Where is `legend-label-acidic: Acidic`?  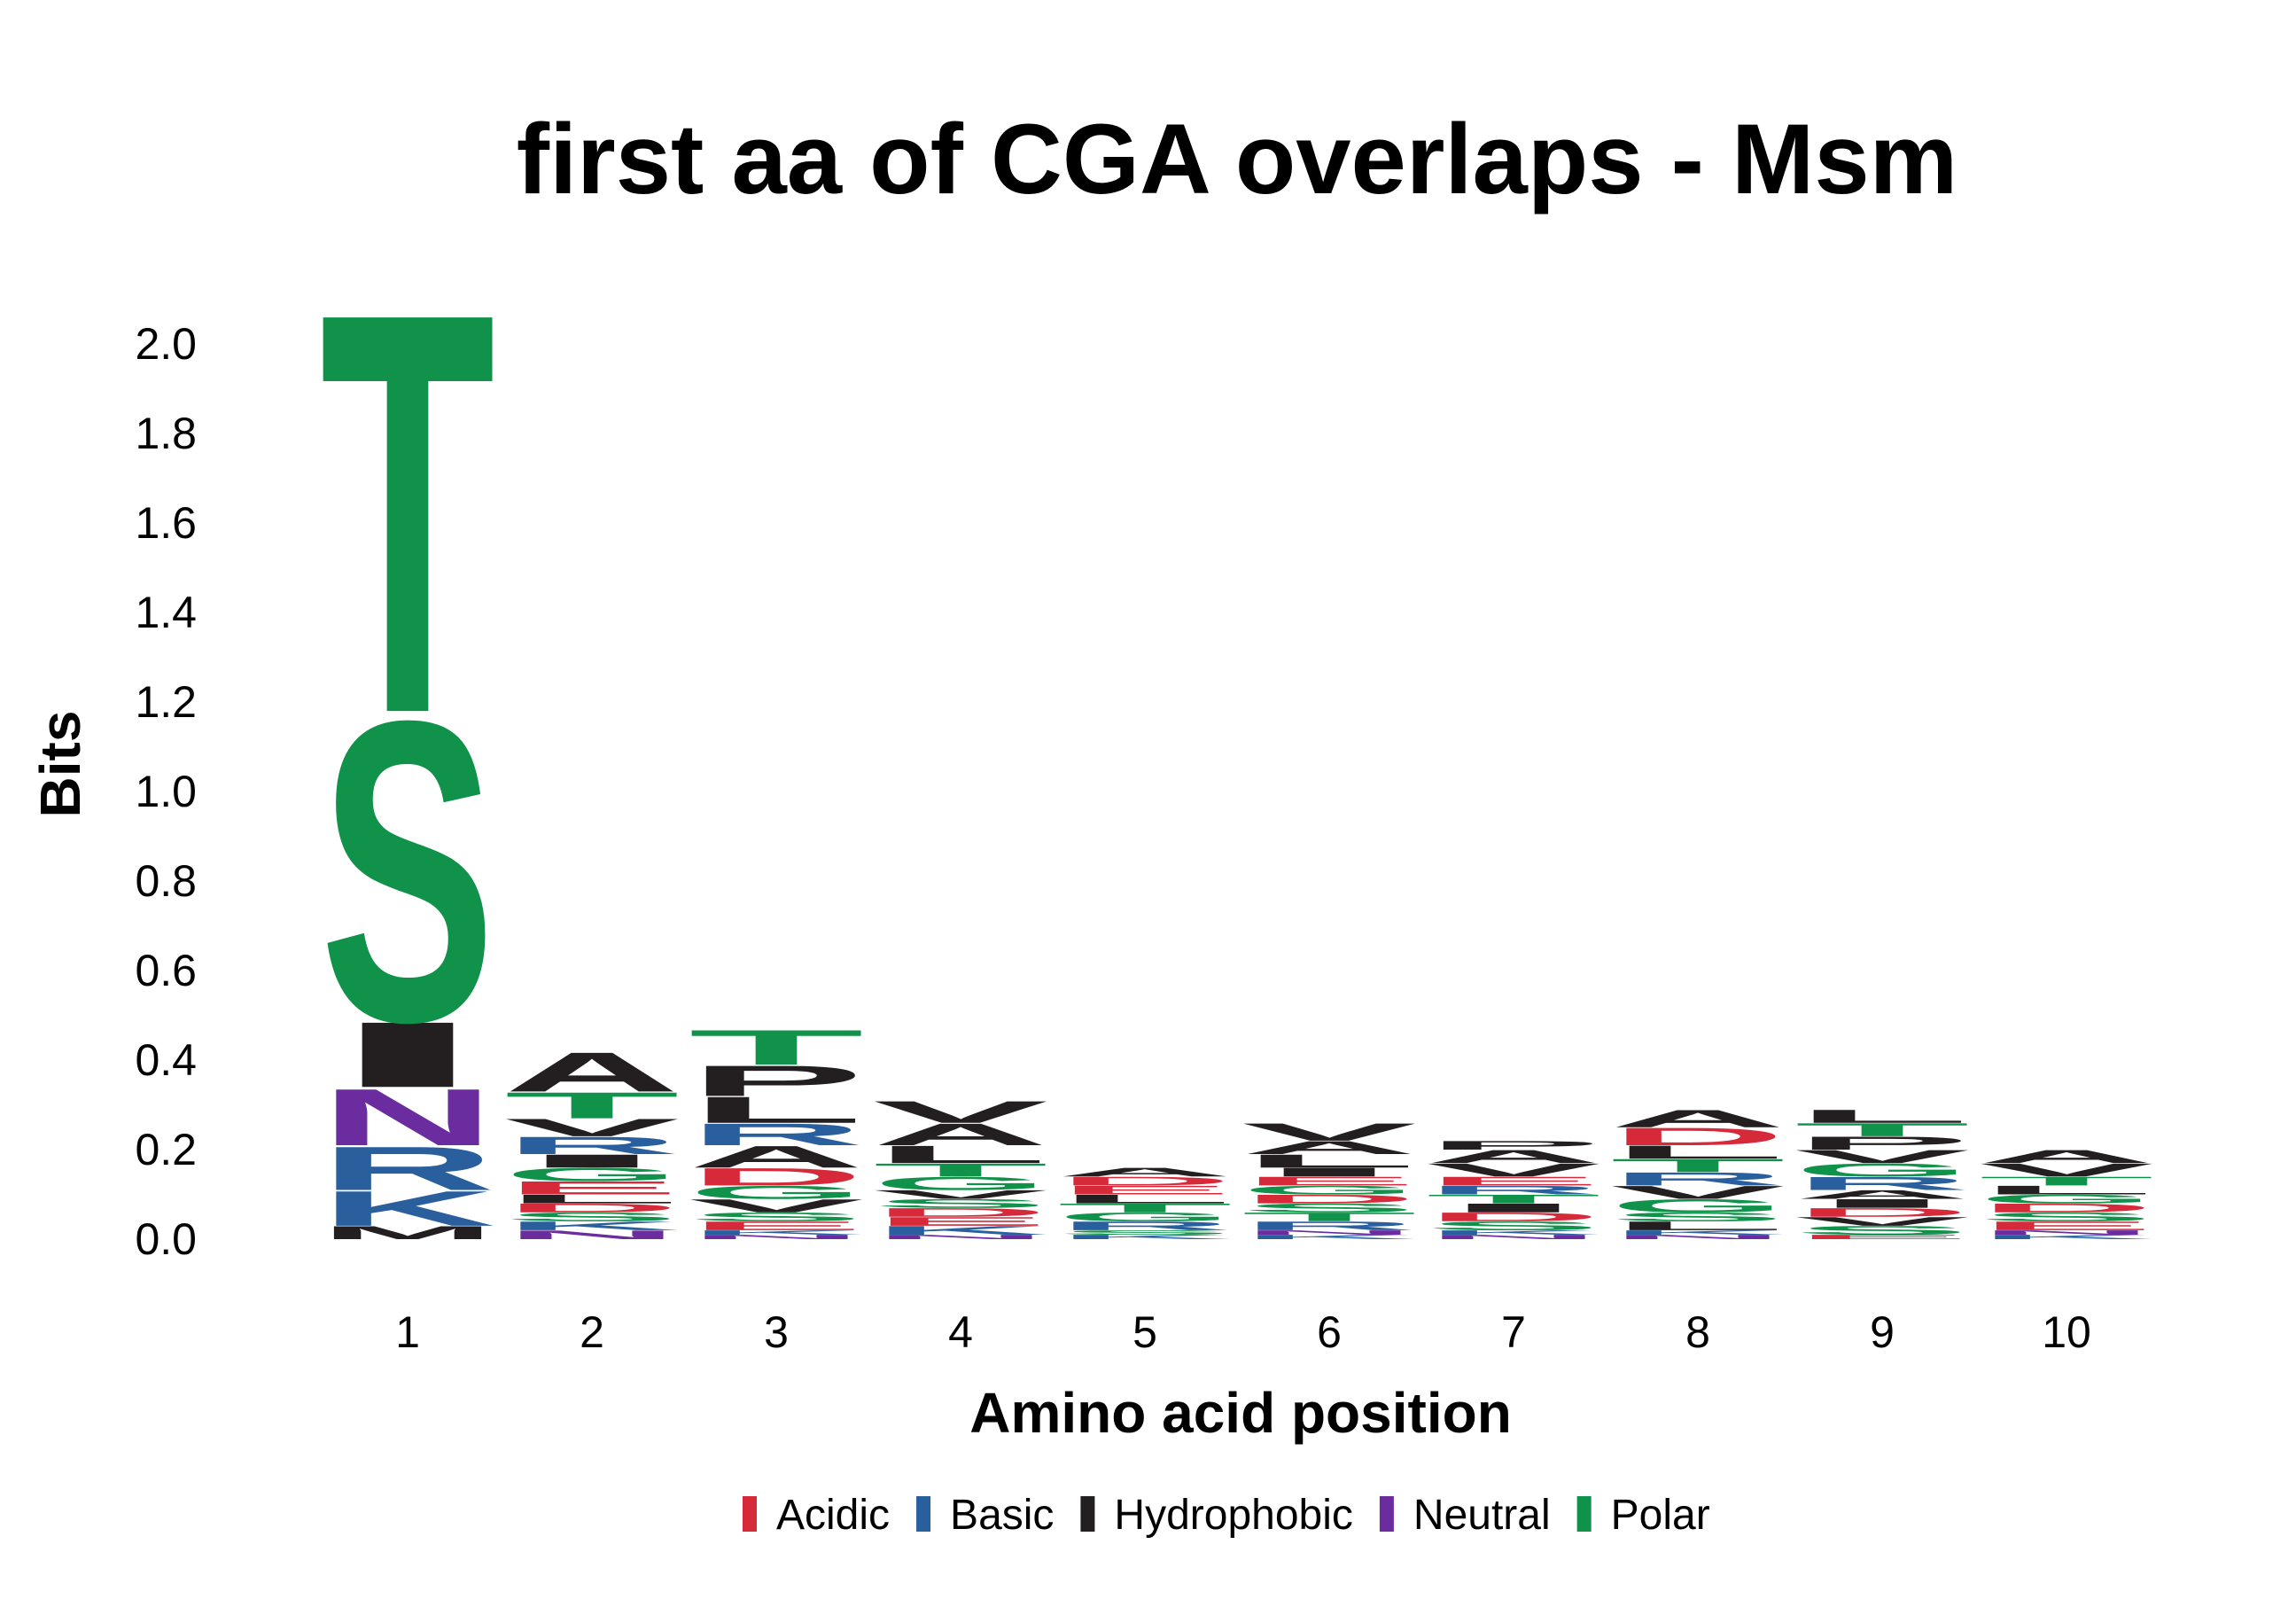 legend-label-acidic: Acidic is located at coordinates (833, 1515).